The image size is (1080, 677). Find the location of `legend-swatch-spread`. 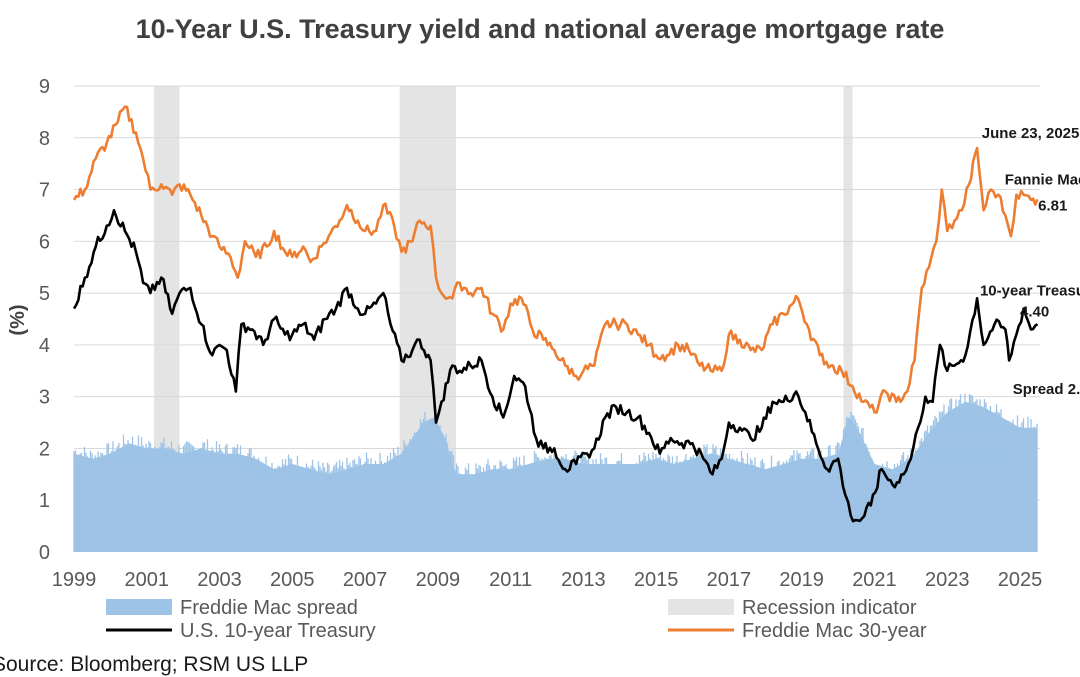

legend-swatch-spread is located at coordinates (139, 607).